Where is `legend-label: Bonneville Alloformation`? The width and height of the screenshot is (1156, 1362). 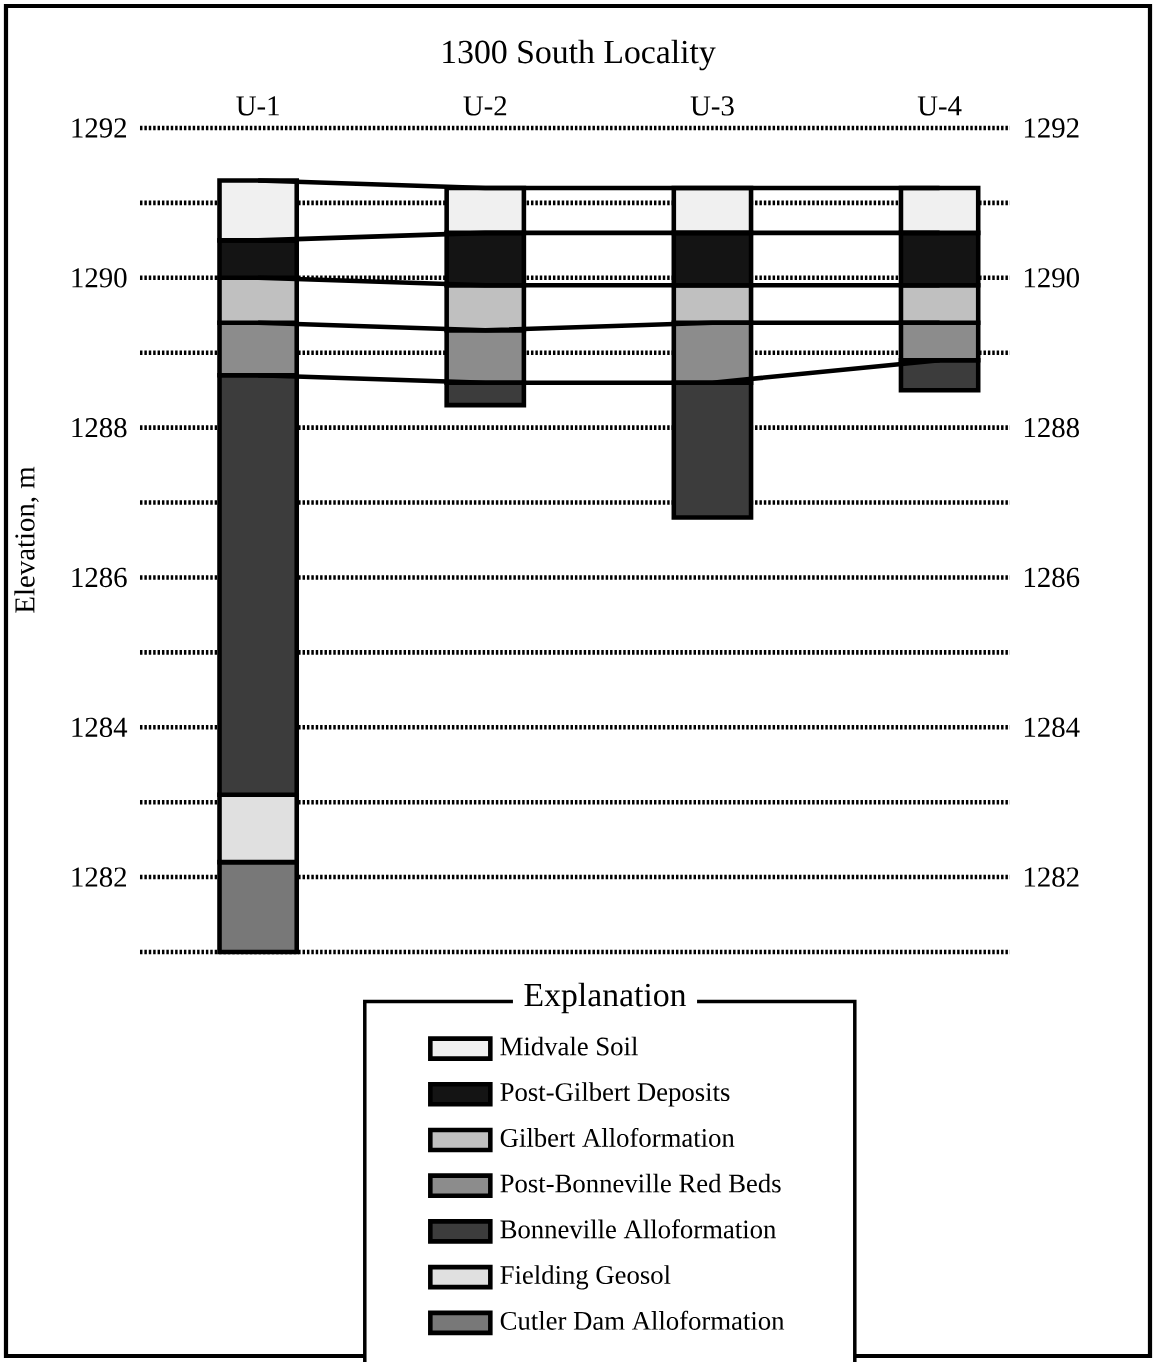 legend-label: Bonneville Alloformation is located at coordinates (638, 1229).